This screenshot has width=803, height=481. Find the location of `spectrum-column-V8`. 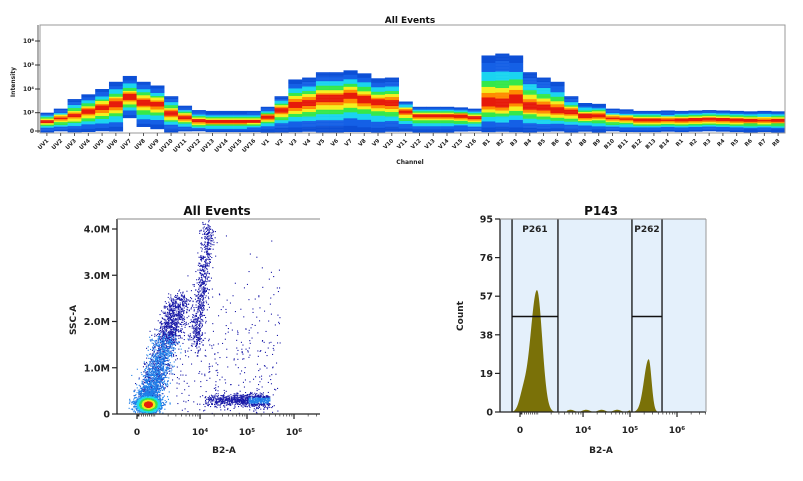

spectrum-column-V8 is located at coordinates (364, 103).